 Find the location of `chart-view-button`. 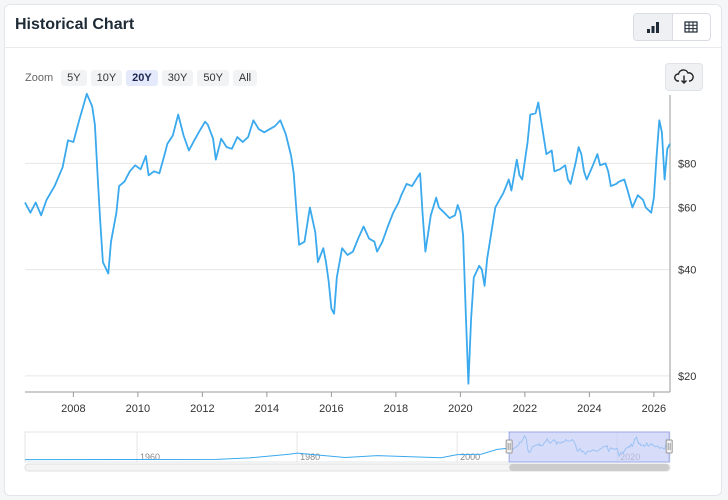

chart-view-button is located at coordinates (653, 27).